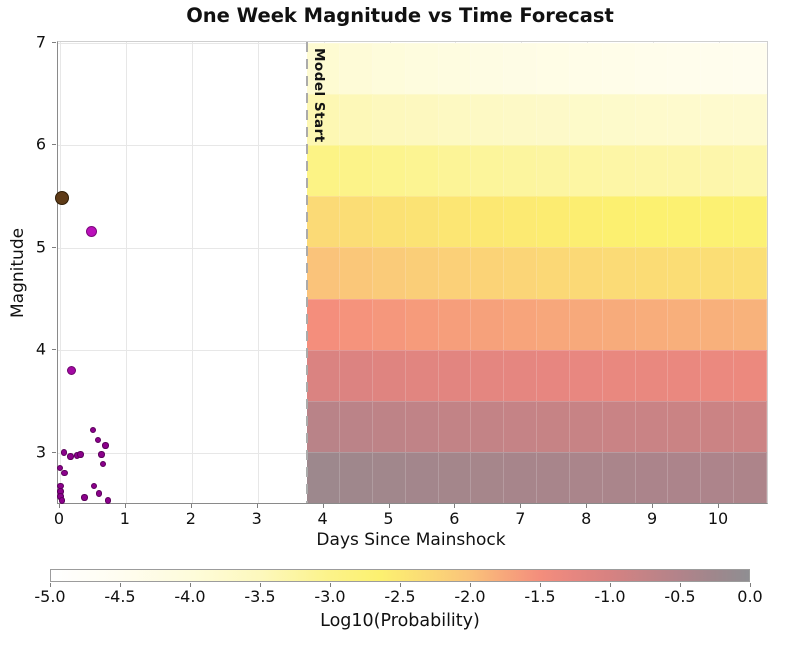 The image size is (800, 650). Describe the element at coordinates (586, 518) in the screenshot. I see `x-tick-label: 8` at that location.